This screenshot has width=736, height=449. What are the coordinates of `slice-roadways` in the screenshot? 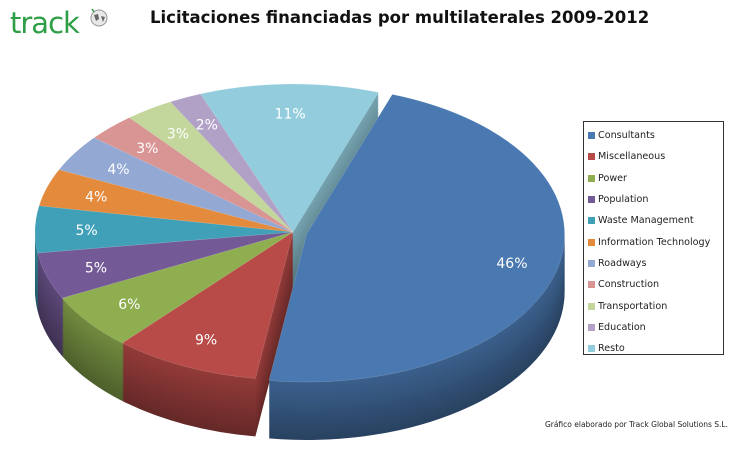 It's located at (176, 185).